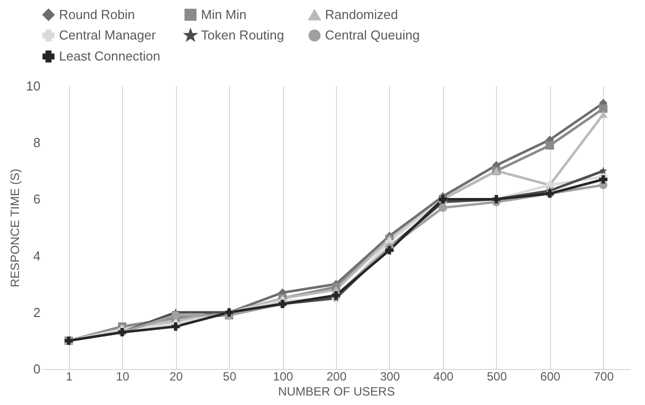  Describe the element at coordinates (336, 377) in the screenshot. I see `x-tick-label: 200` at that location.